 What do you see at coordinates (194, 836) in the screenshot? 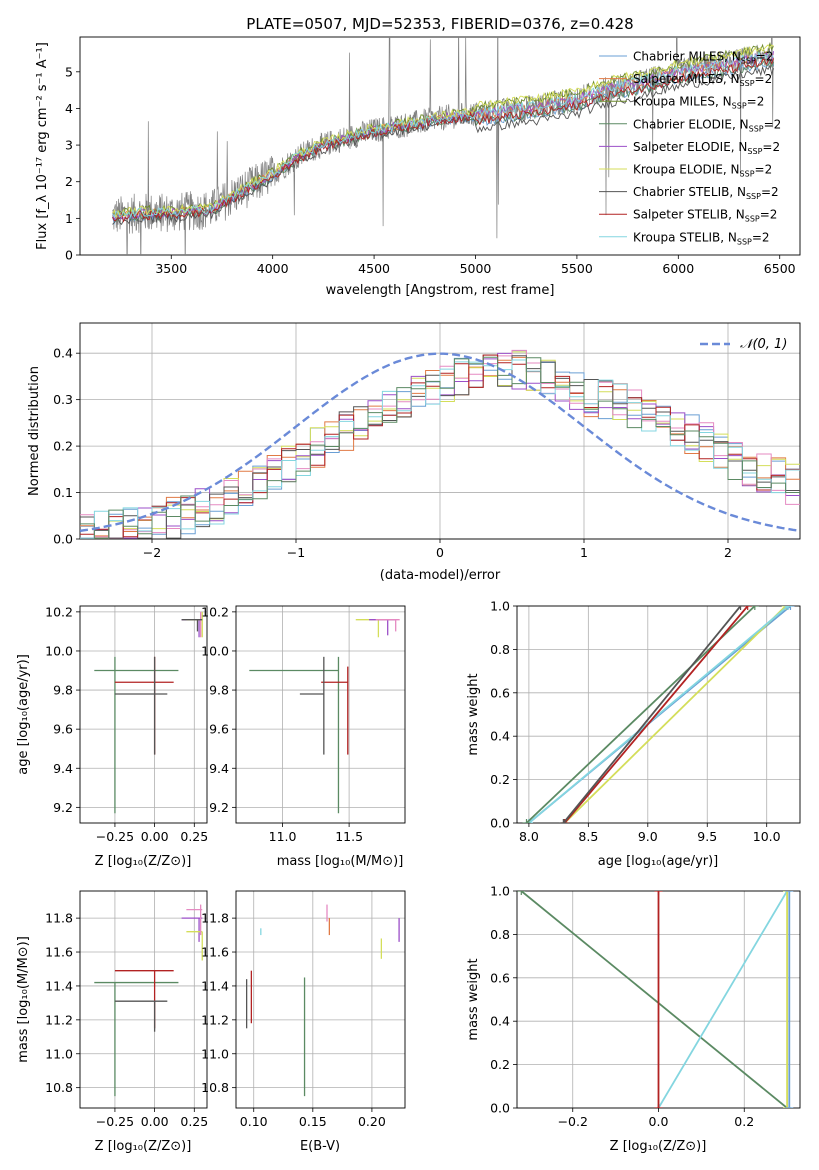
I see `x-tick-label: 0.25` at bounding box center [194, 836].